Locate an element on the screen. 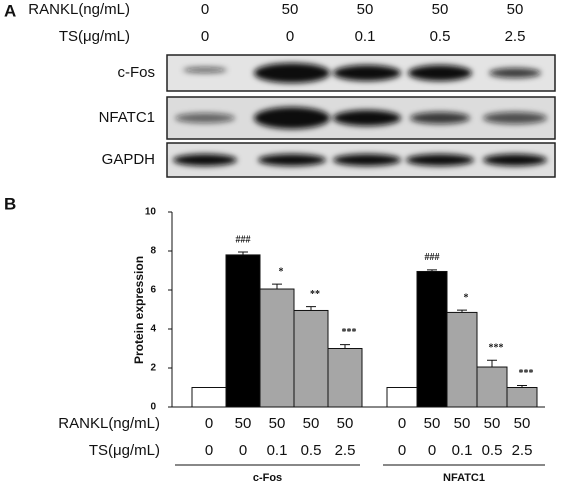  lane-label: 2.5 is located at coordinates (515, 36).